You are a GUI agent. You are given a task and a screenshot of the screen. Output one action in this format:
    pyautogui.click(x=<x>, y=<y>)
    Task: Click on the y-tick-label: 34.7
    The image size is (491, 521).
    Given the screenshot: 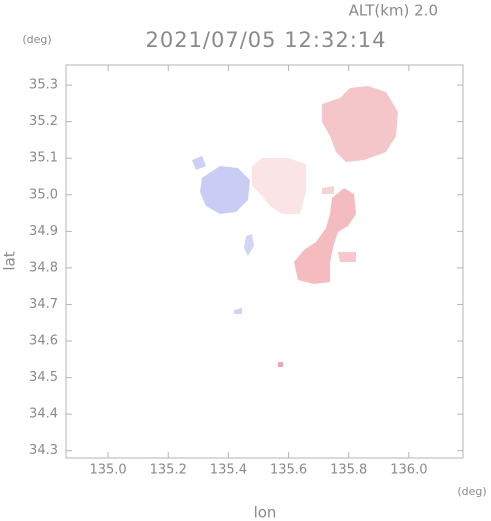 What is the action you would take?
    pyautogui.click(x=43, y=304)
    